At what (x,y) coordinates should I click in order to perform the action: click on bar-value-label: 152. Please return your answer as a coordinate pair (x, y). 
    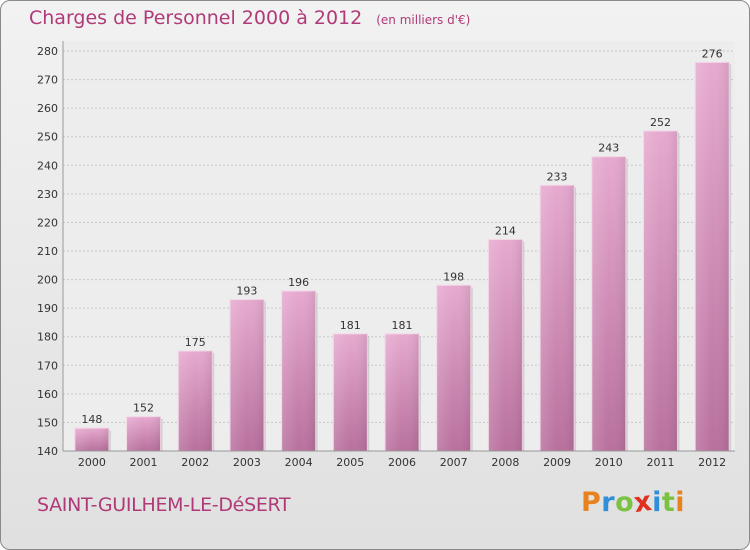
    Looking at the image, I should click on (143, 408).